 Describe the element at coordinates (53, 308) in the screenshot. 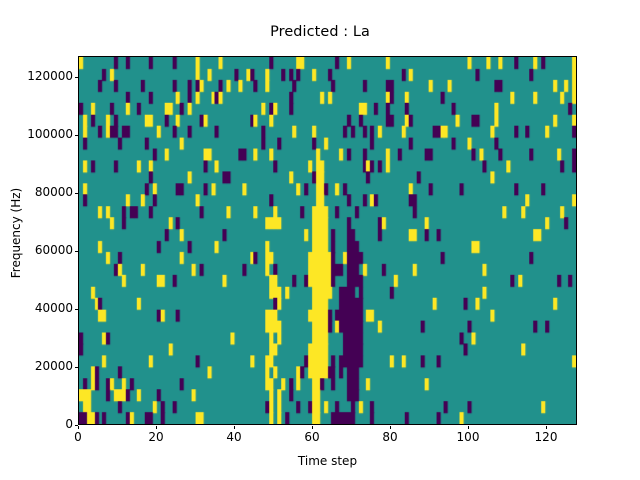

I see `y-tick-label: 40000` at that location.